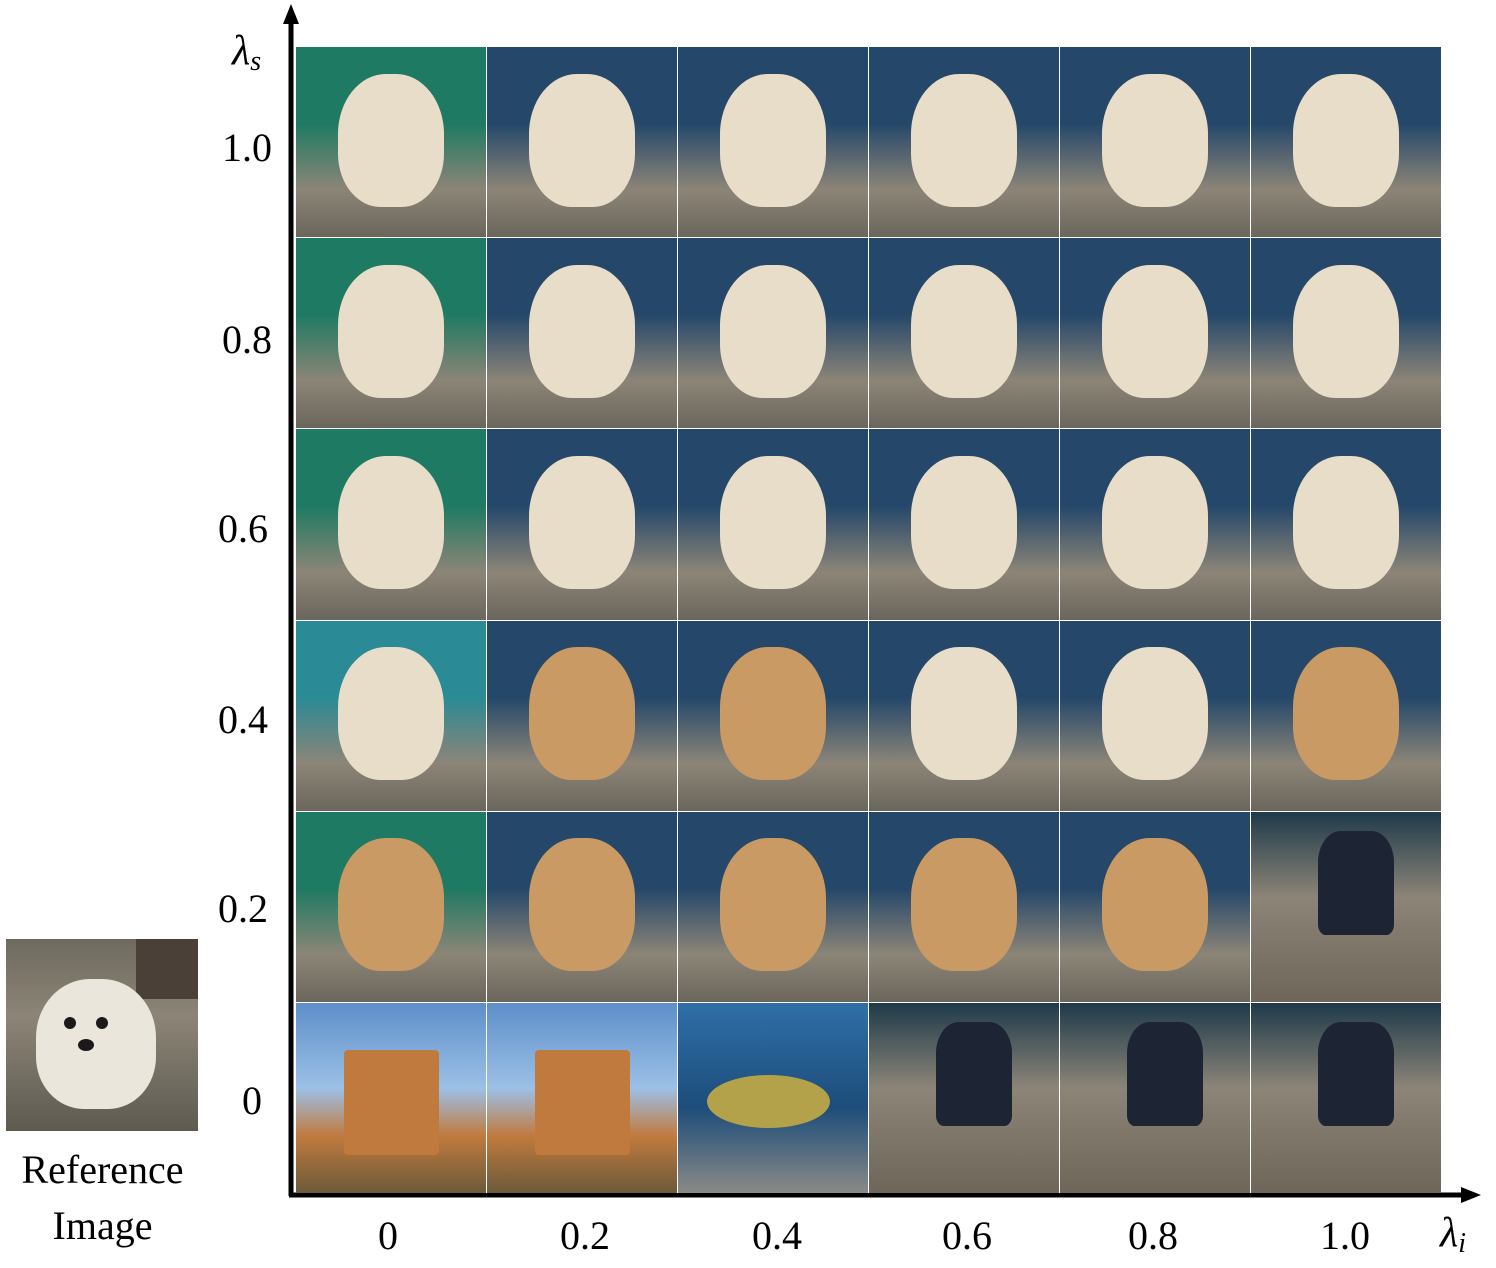  Describe the element at coordinates (243, 908) in the screenshot. I see `y-tick-label: 0.2` at that location.